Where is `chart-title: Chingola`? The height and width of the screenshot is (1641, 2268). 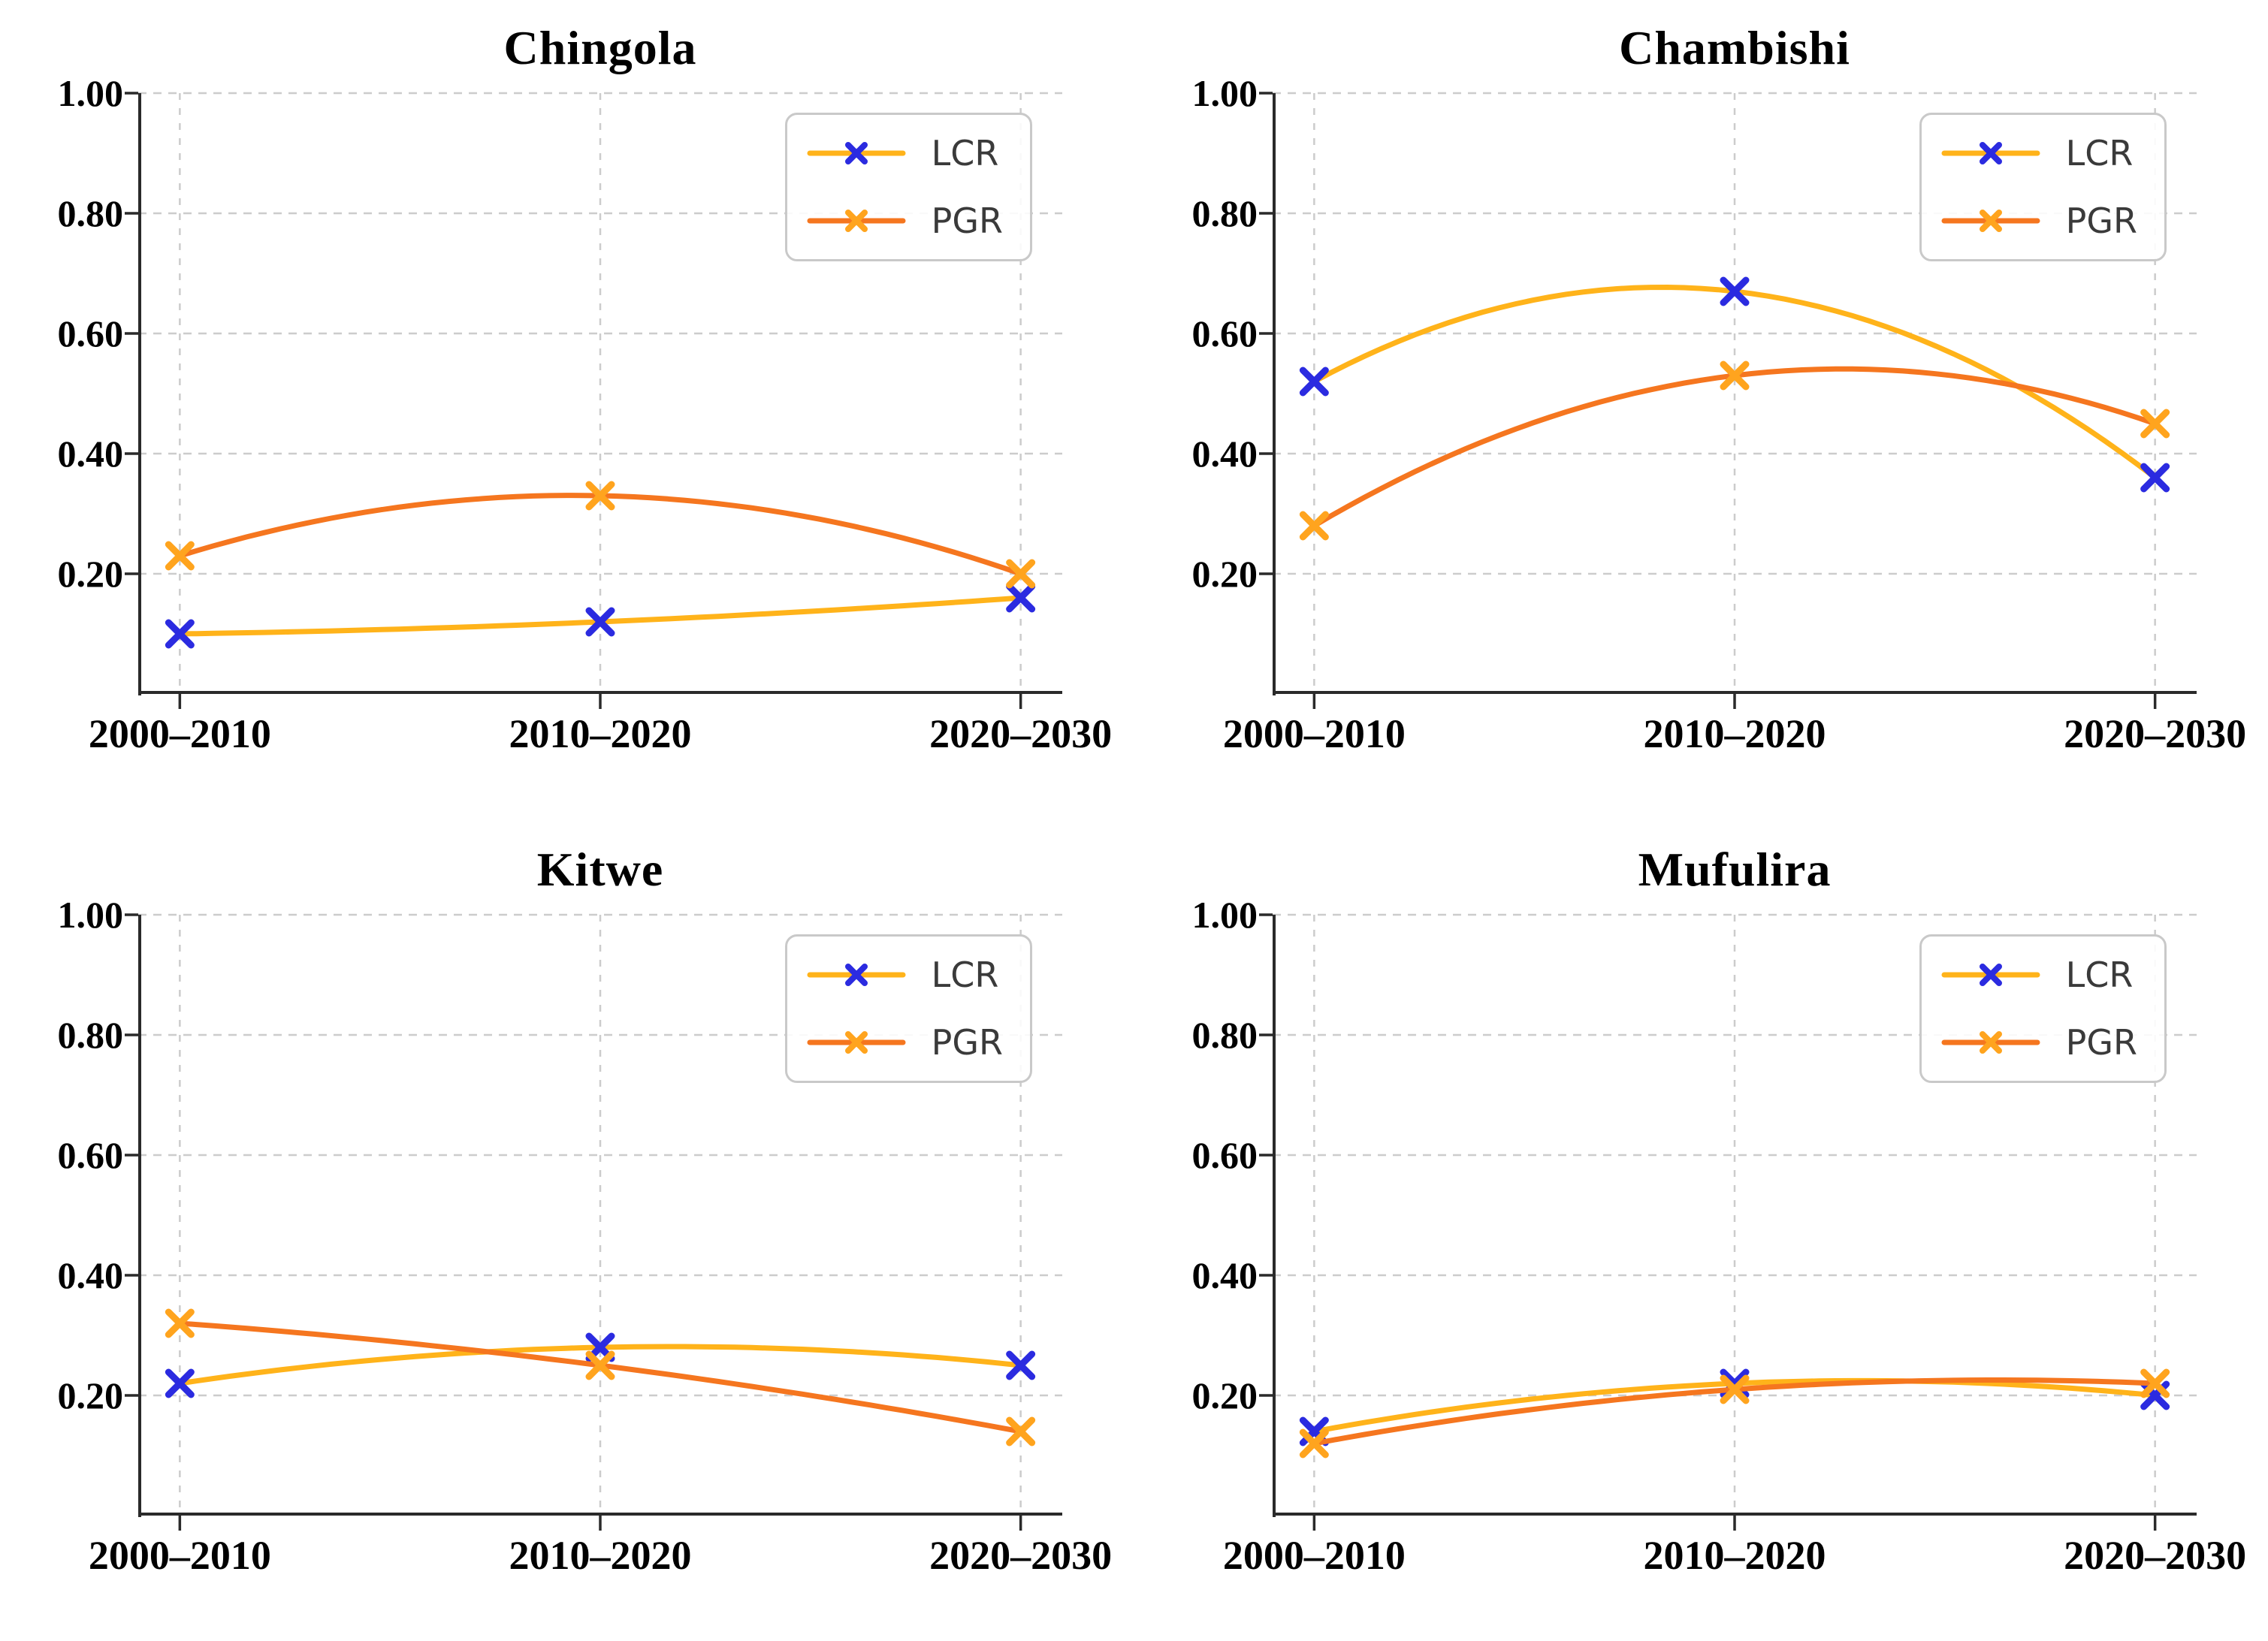 chart-title: Chingola is located at coordinates (600, 48).